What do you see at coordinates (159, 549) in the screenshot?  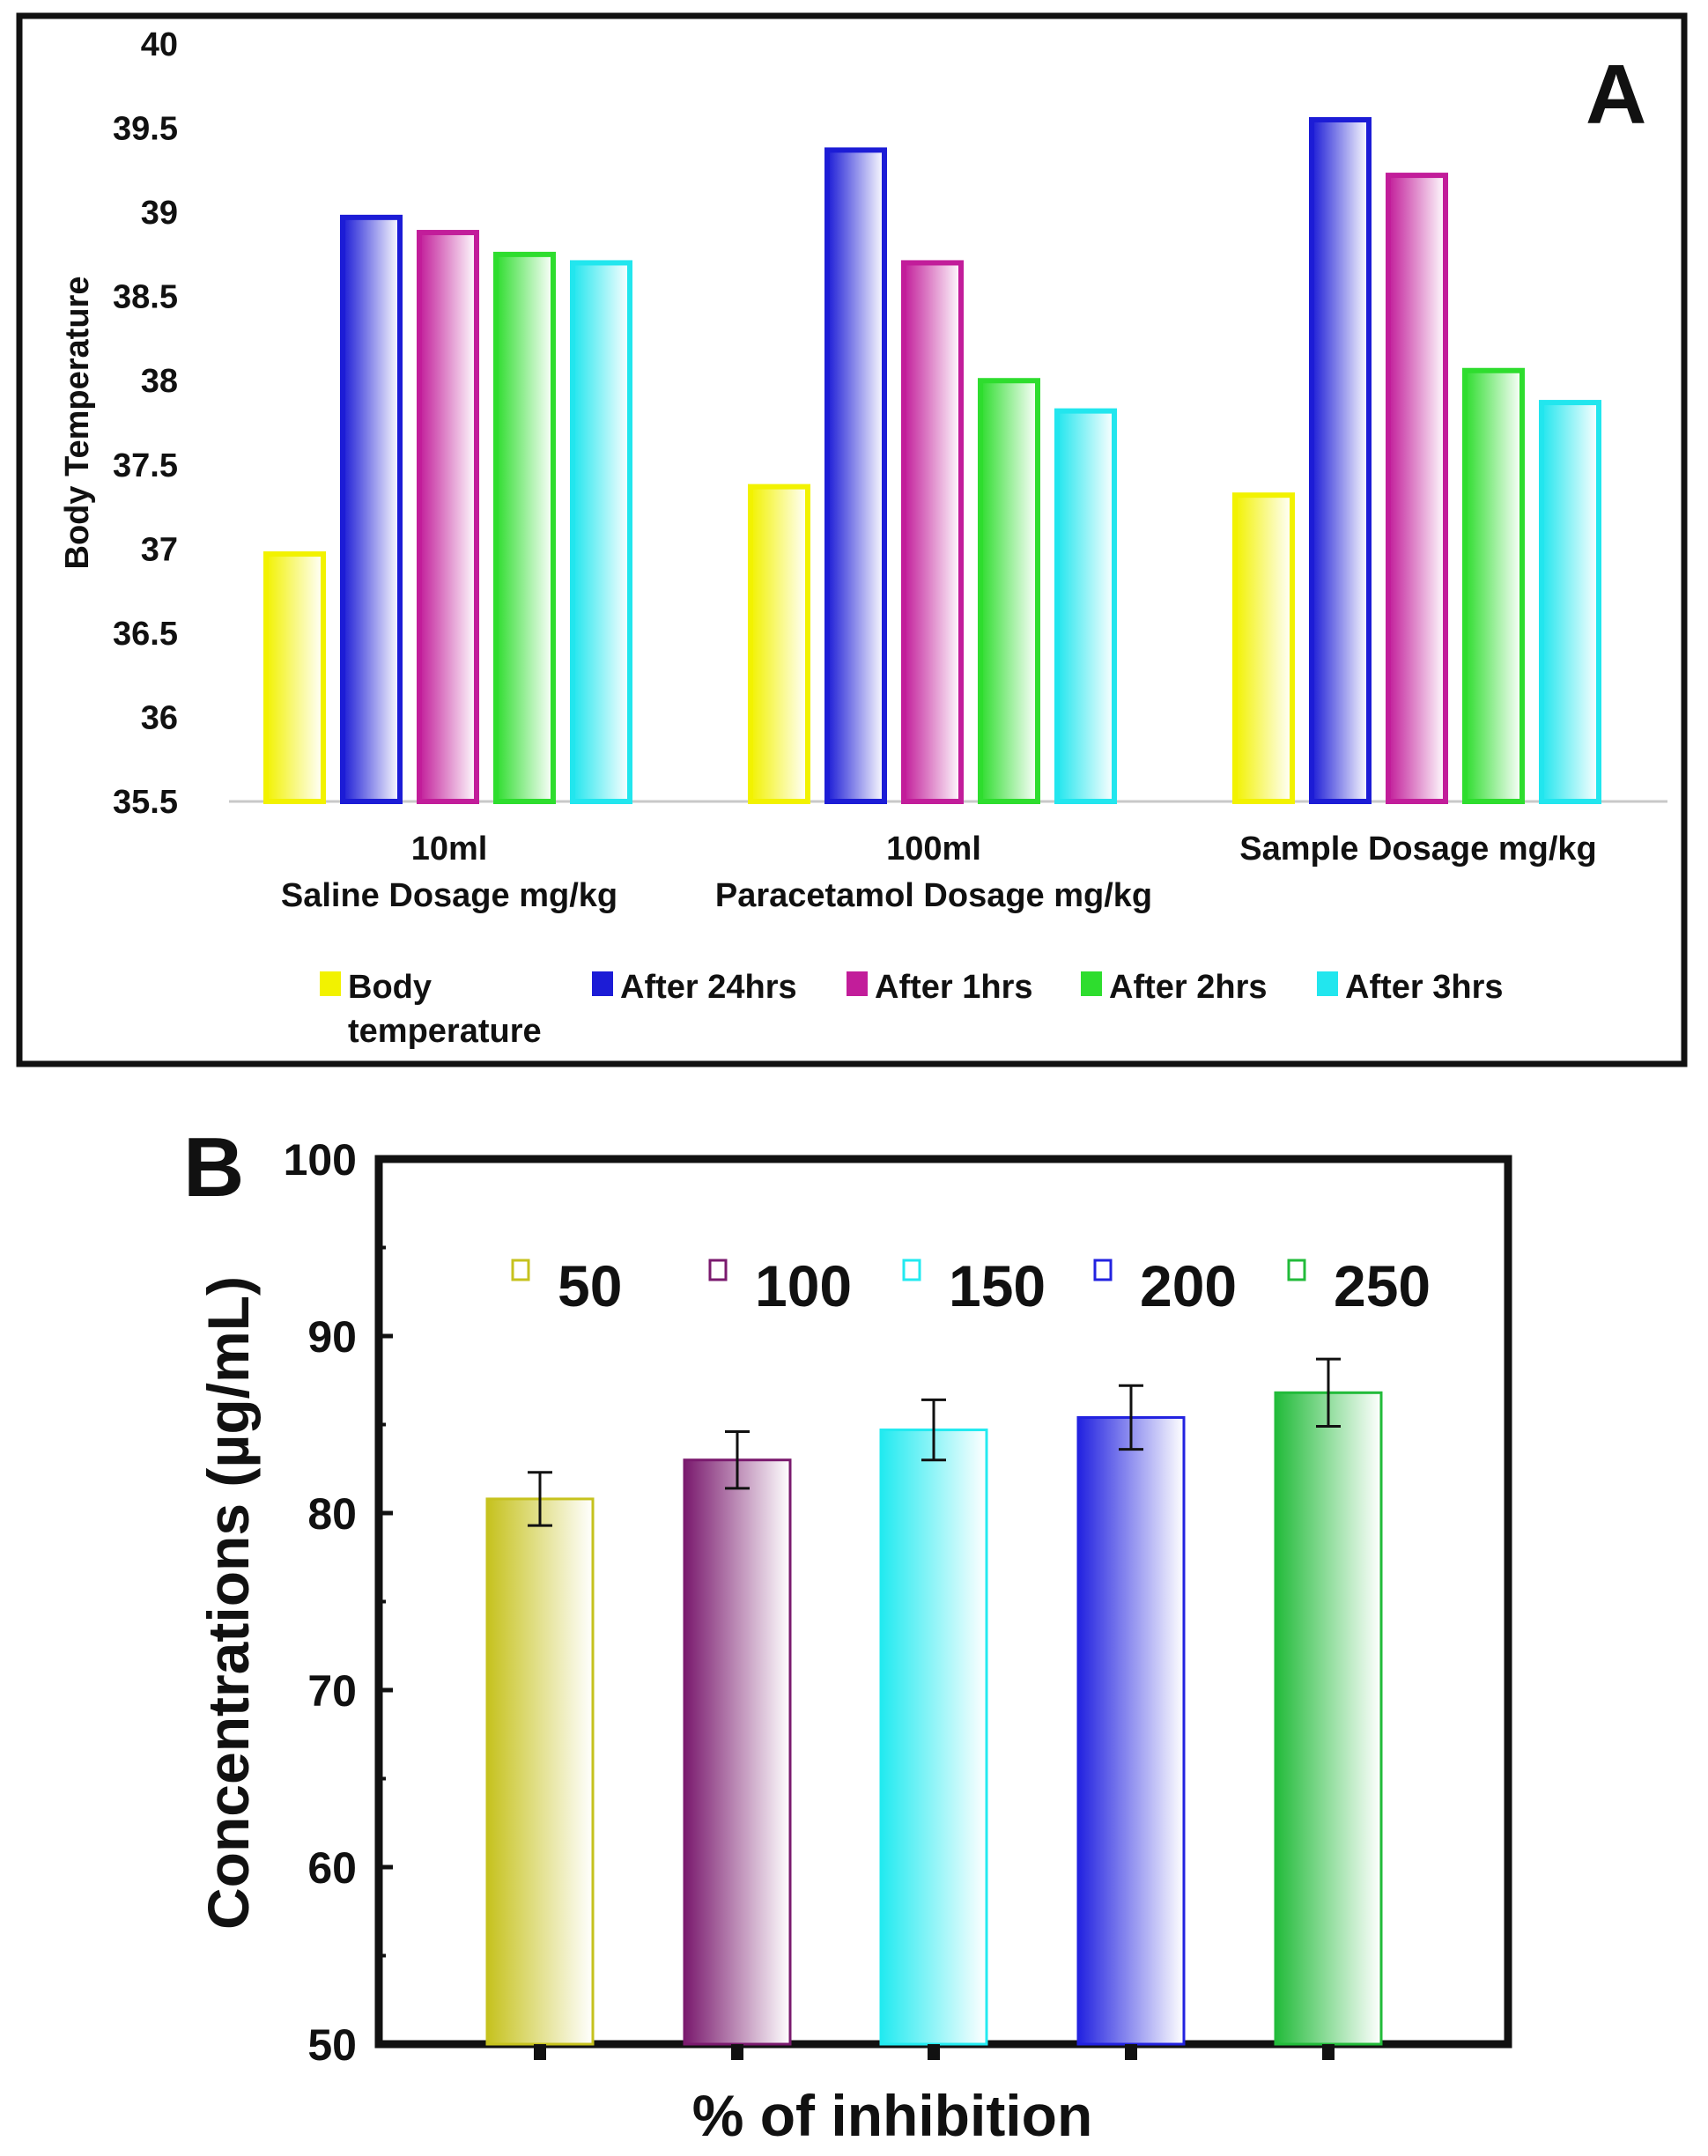 I see `panel-a-y-tick-label: 37` at bounding box center [159, 549].